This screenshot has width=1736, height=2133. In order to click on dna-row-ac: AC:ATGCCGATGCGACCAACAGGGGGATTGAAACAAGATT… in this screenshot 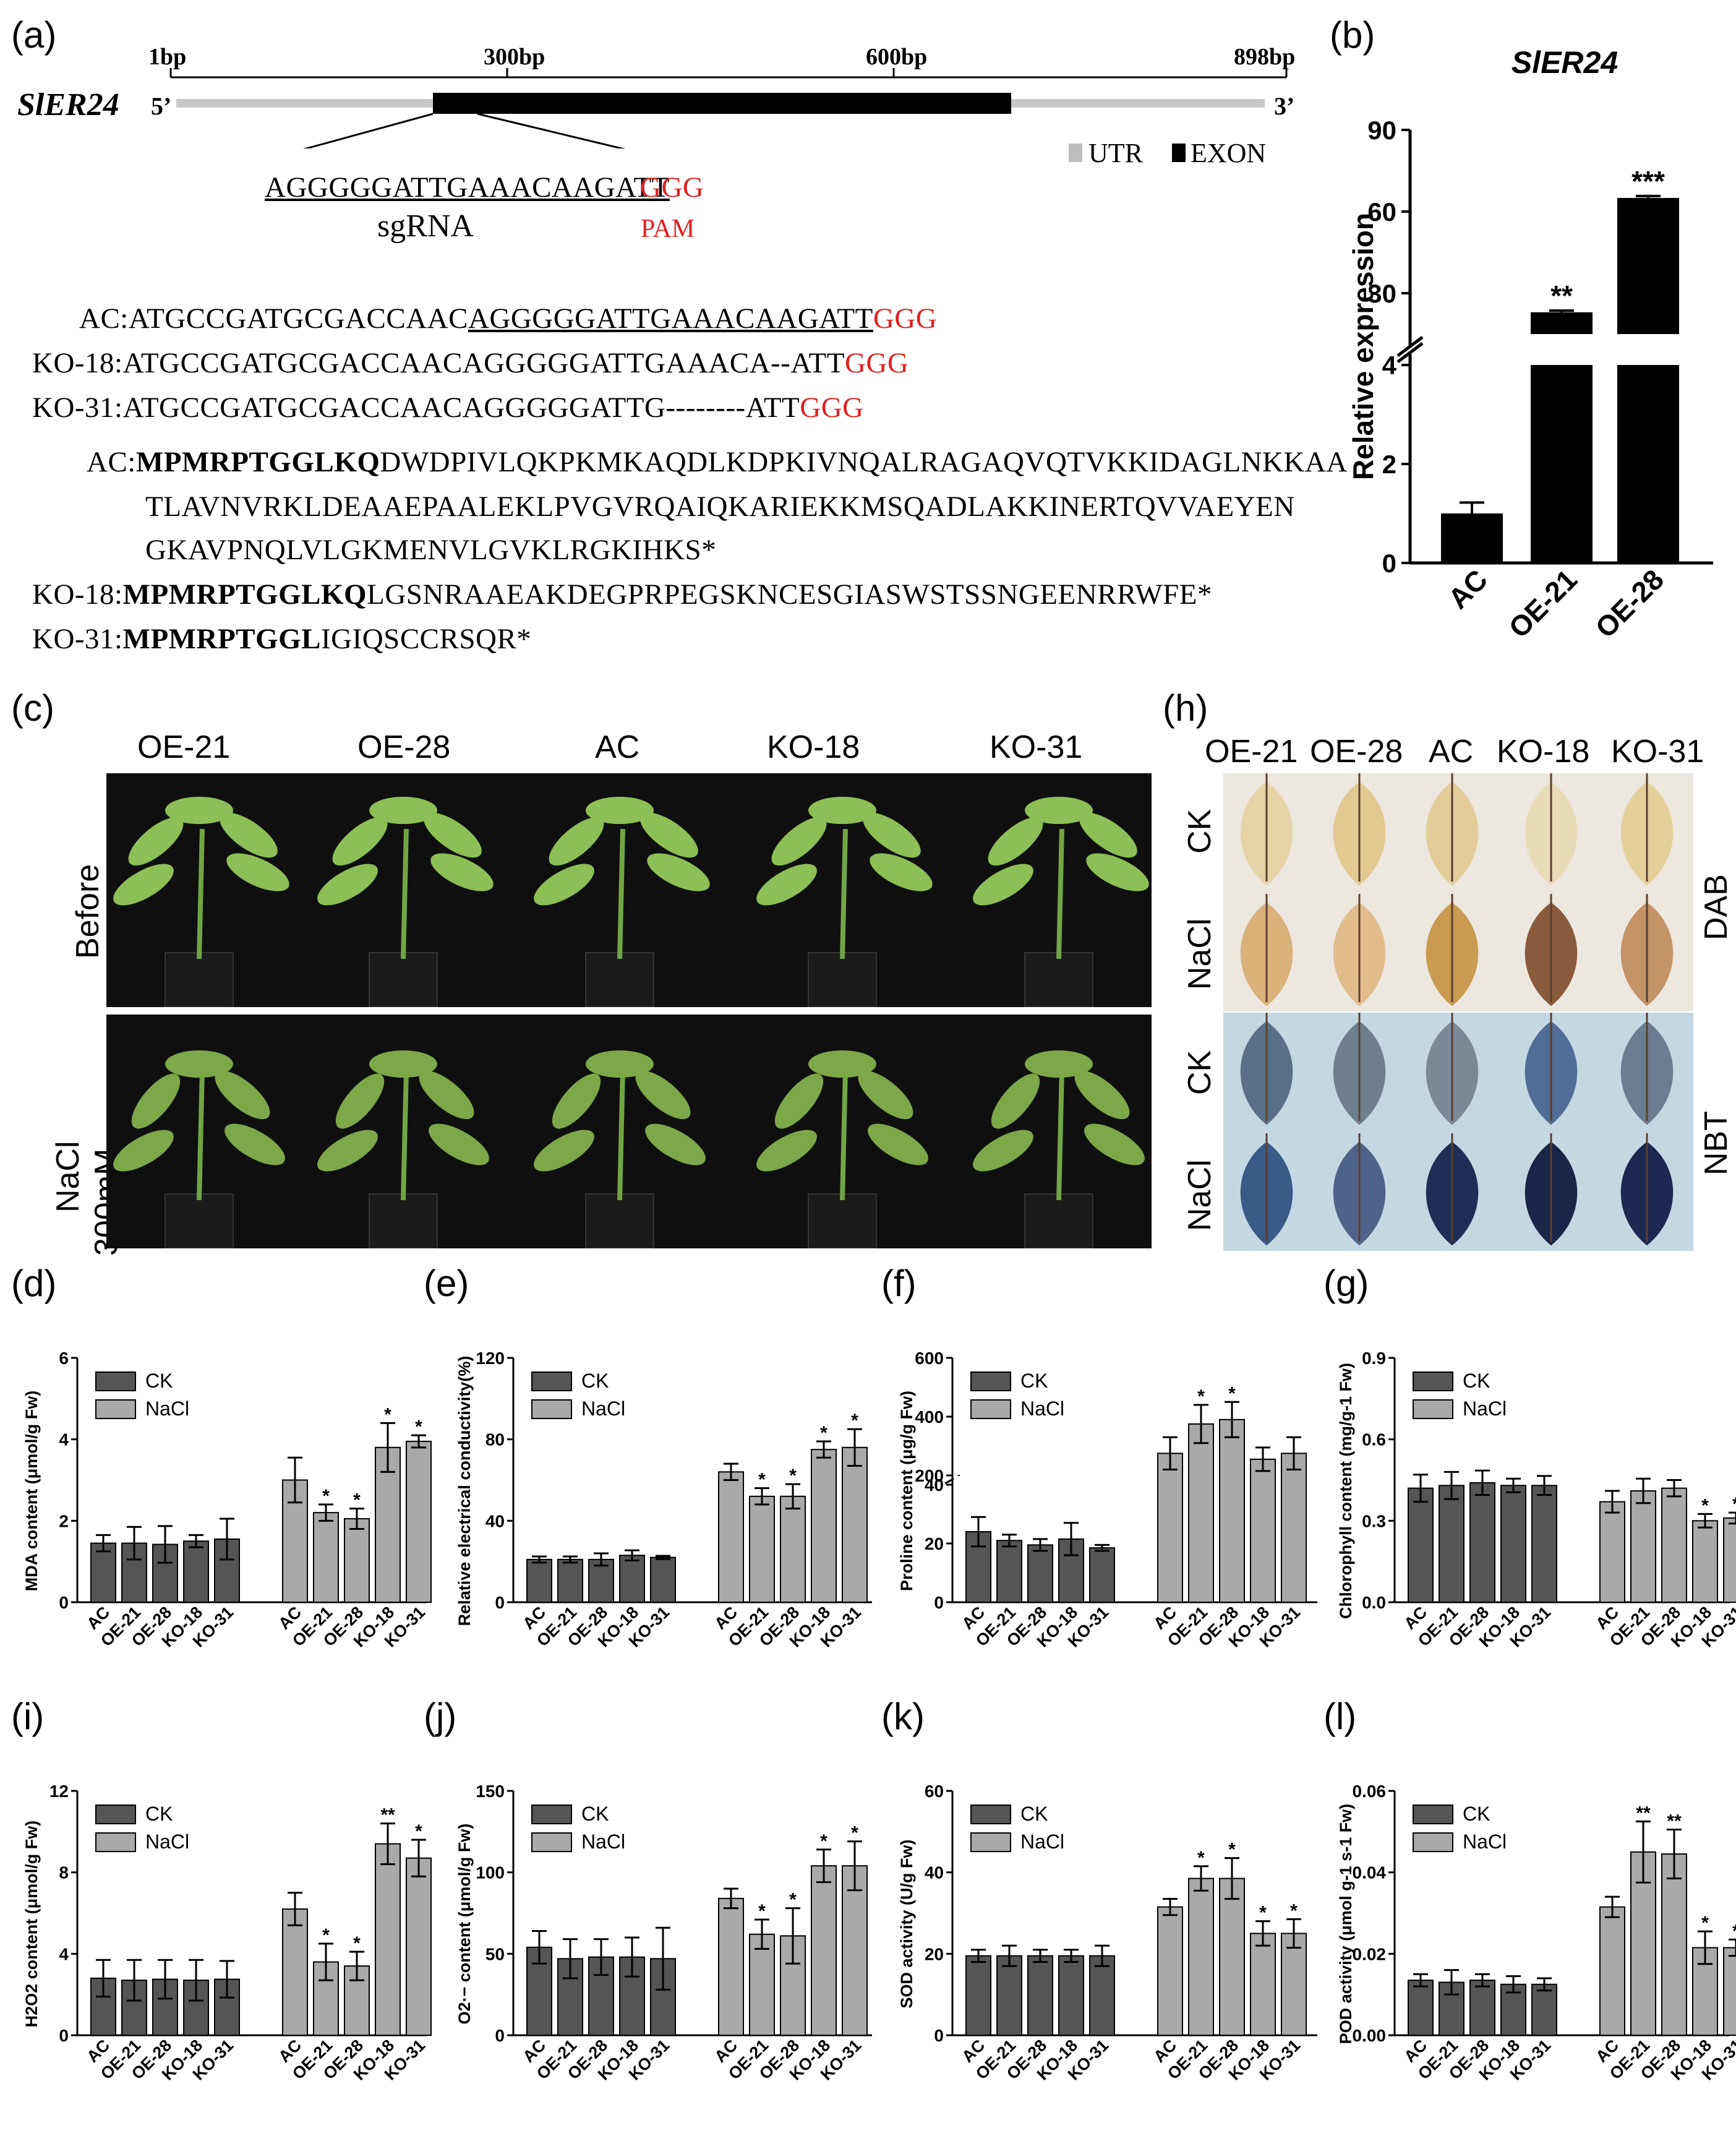, I will do `click(508, 318)`.